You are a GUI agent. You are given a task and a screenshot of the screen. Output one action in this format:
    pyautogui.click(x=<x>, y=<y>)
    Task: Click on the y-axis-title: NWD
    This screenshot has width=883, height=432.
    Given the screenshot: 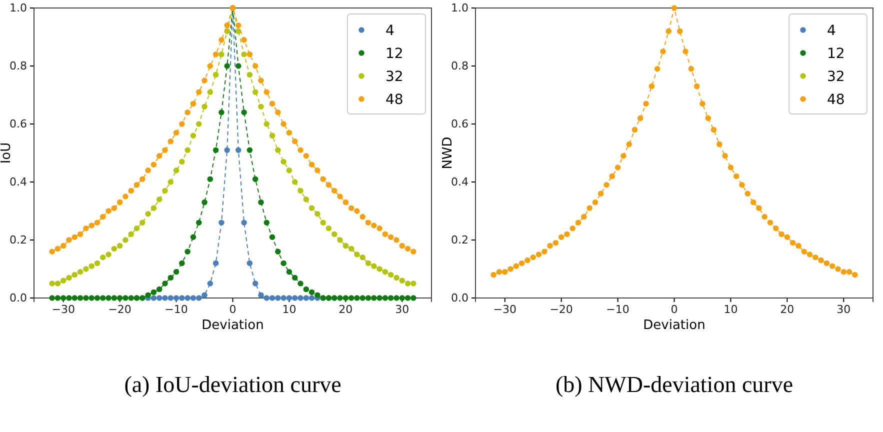 What is the action you would take?
    pyautogui.click(x=448, y=153)
    